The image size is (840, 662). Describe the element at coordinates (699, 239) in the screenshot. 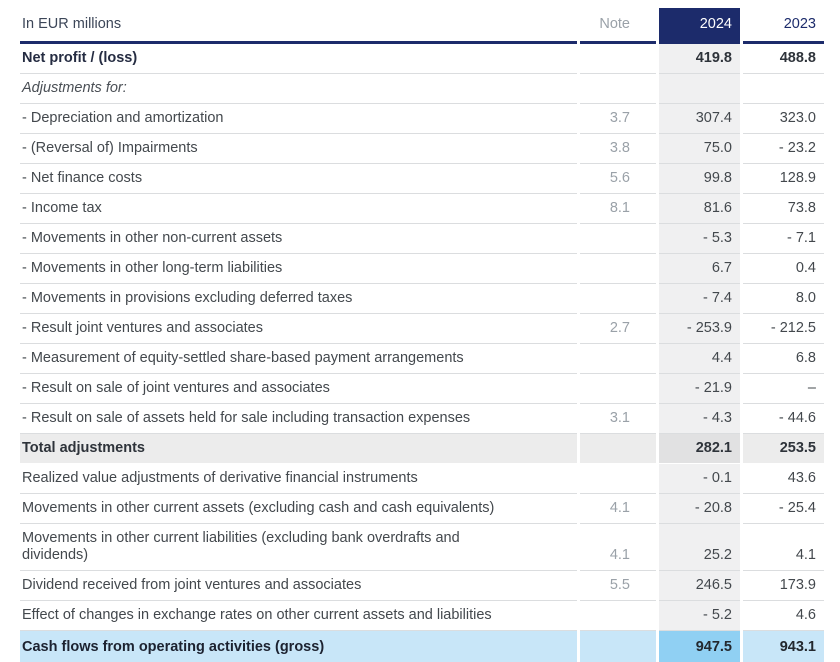

I see `value-2024-cell: - 5.3` at that location.